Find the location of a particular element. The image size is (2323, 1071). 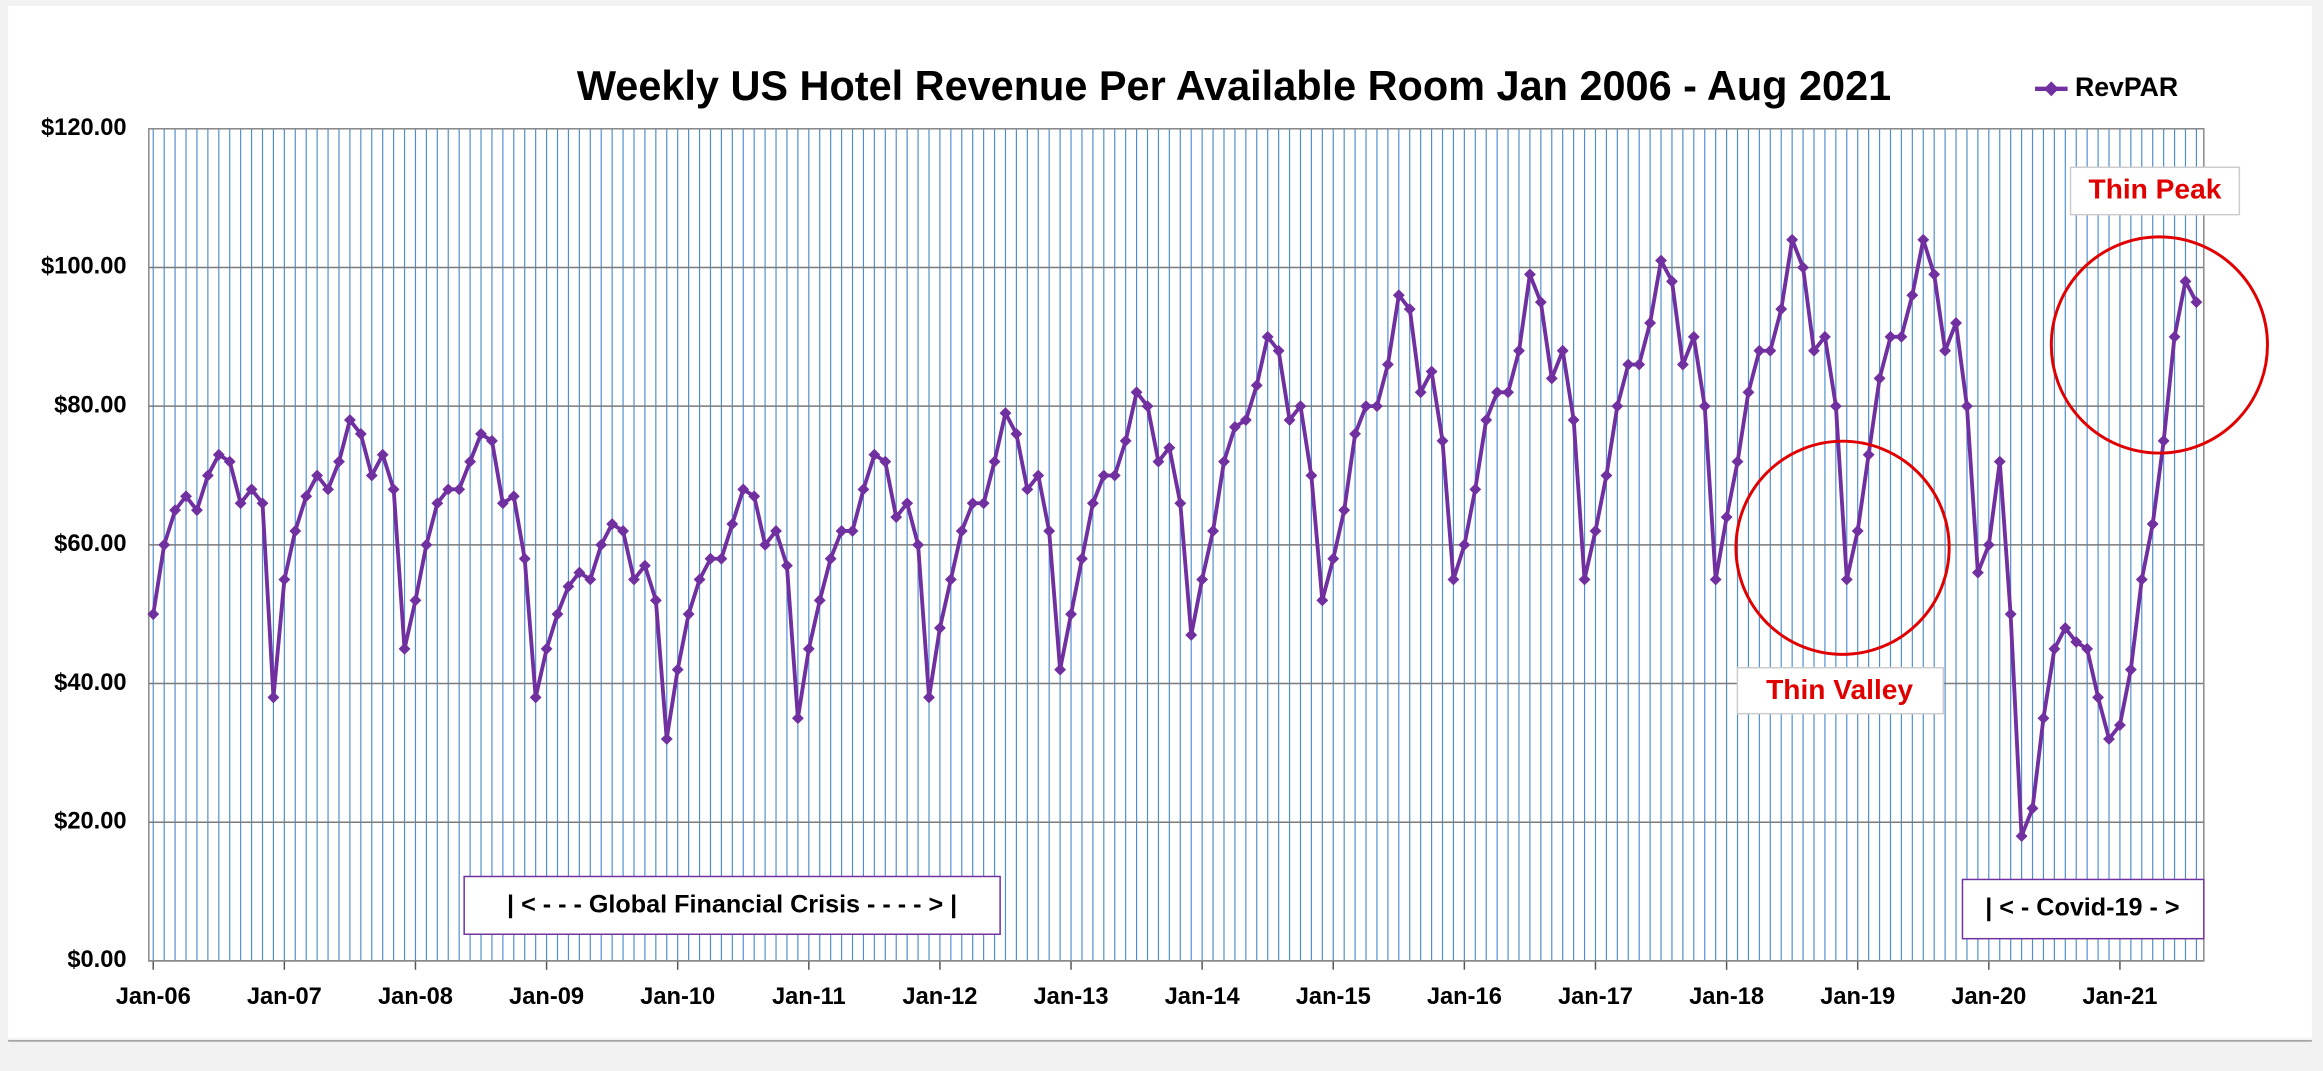

x-tick-label: Jan-08 is located at coordinates (415, 997).